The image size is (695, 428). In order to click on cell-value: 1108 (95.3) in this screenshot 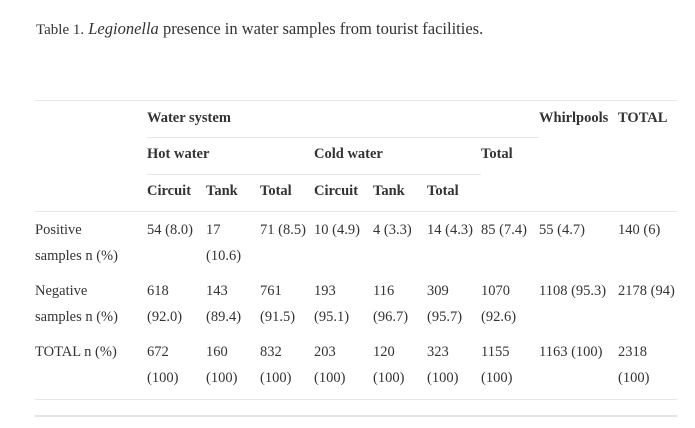, I will do `click(573, 291)`.